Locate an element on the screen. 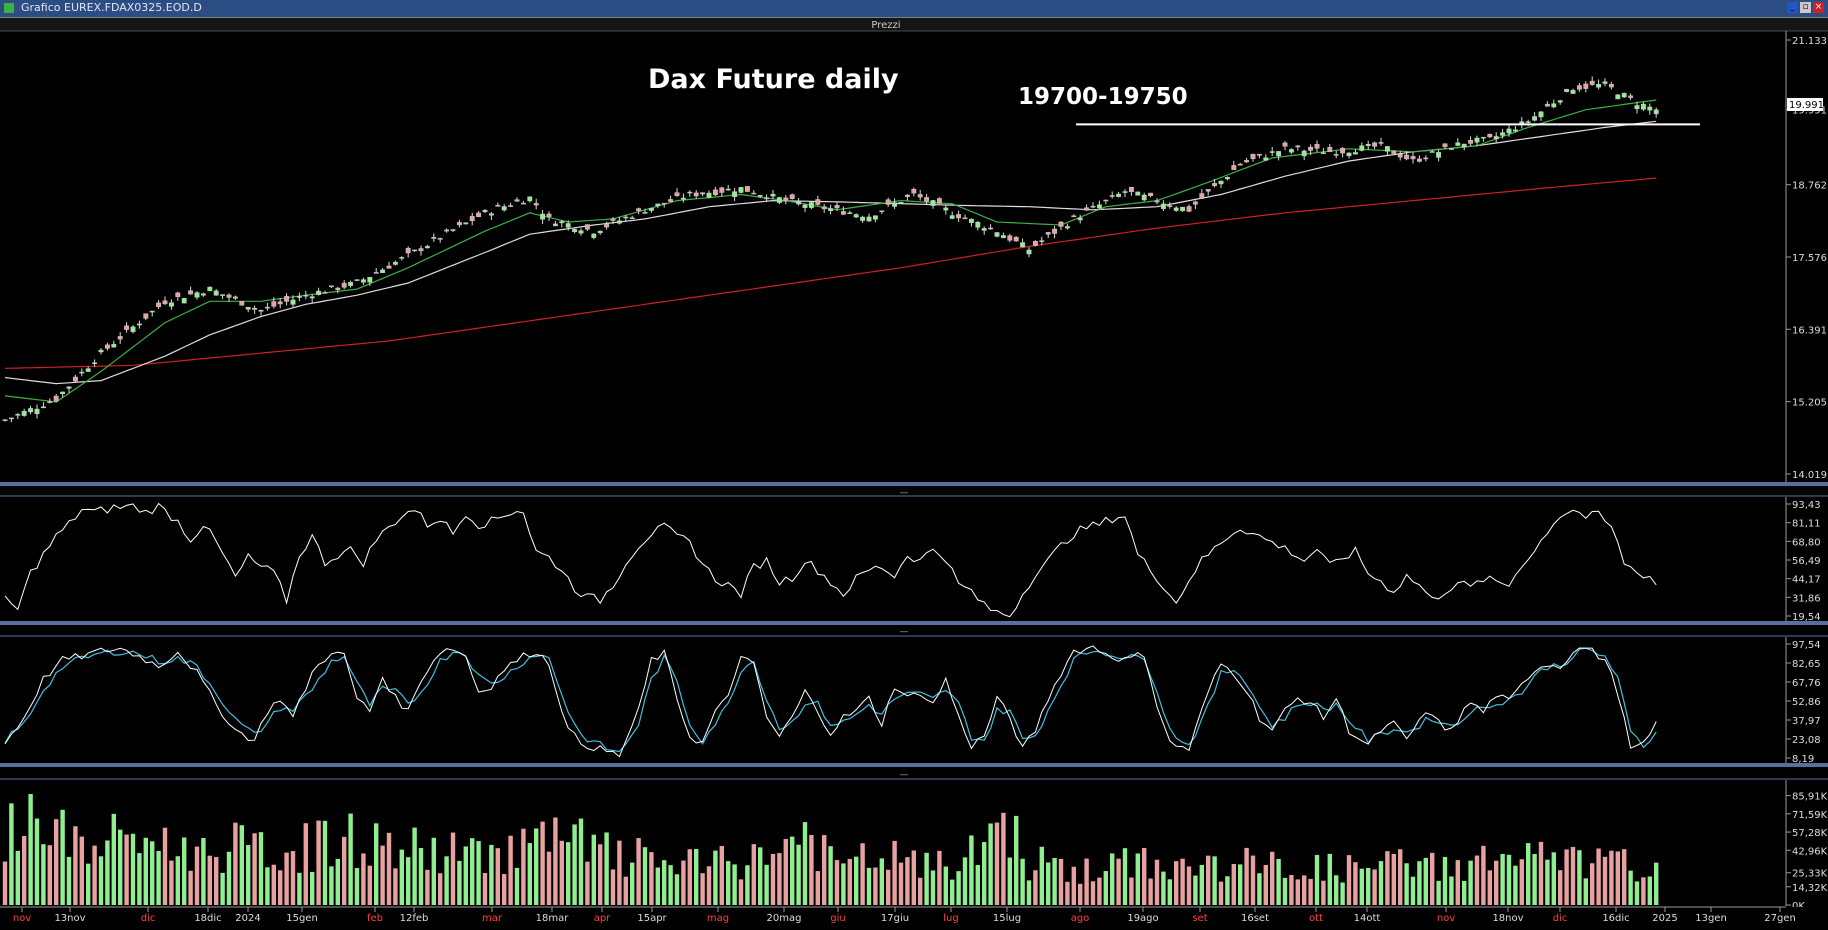  x-tick-label: 2025 is located at coordinates (1664, 918).